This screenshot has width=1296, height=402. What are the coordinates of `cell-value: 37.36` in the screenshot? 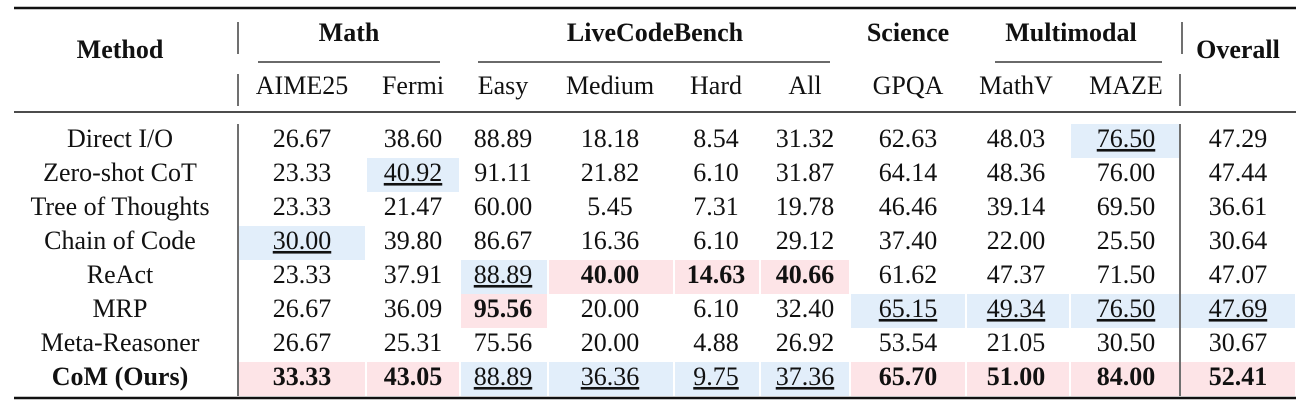 It's located at (805, 376).